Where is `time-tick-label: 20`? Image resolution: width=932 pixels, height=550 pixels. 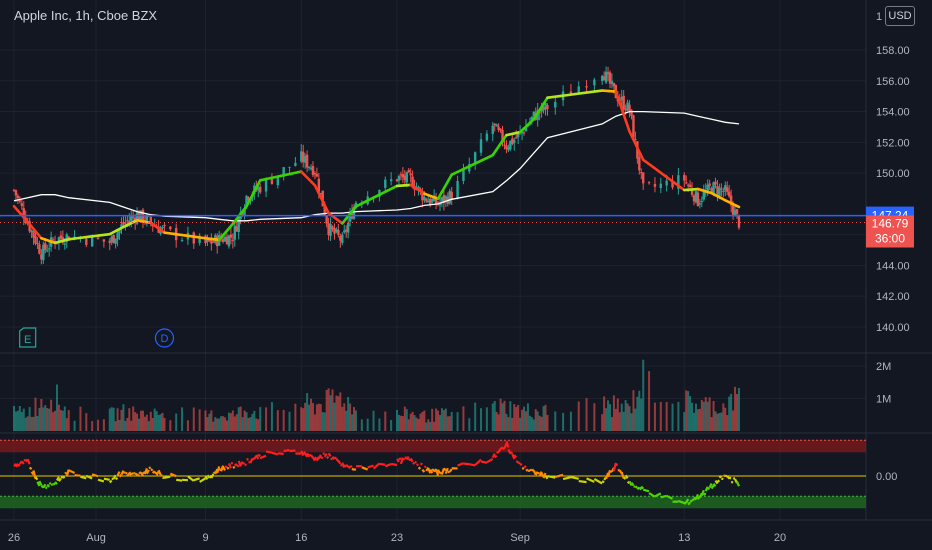 time-tick-label: 20 is located at coordinates (780, 538).